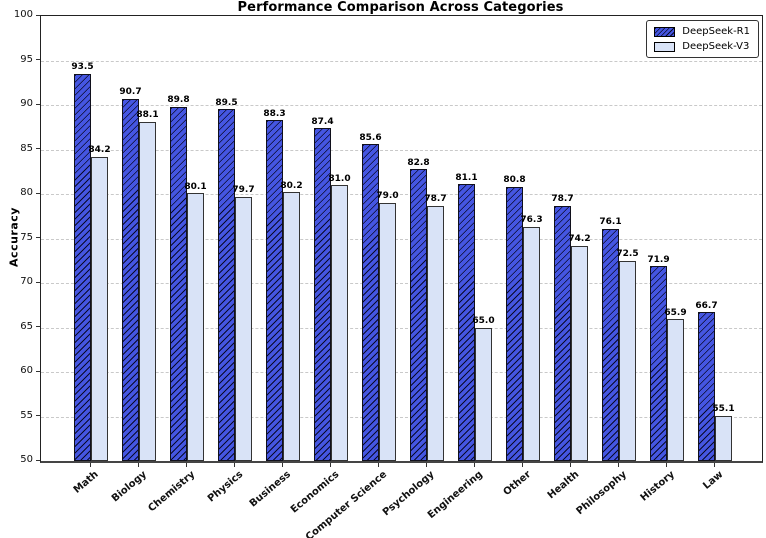 This screenshot has height=538, width=766. I want to click on bar-deepseek-r1-computer-science, so click(370, 302).